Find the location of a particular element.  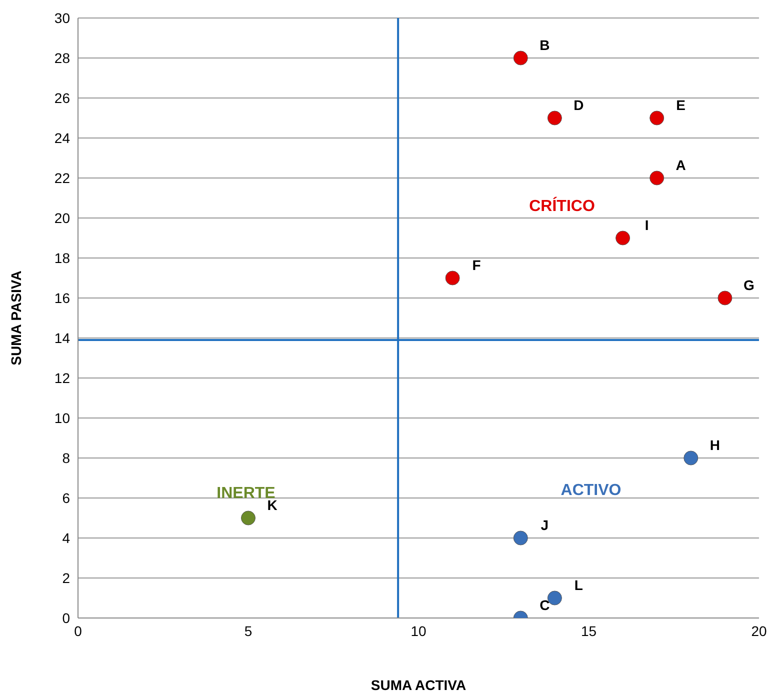

y-tick-label: 4 is located at coordinates (66, 538).